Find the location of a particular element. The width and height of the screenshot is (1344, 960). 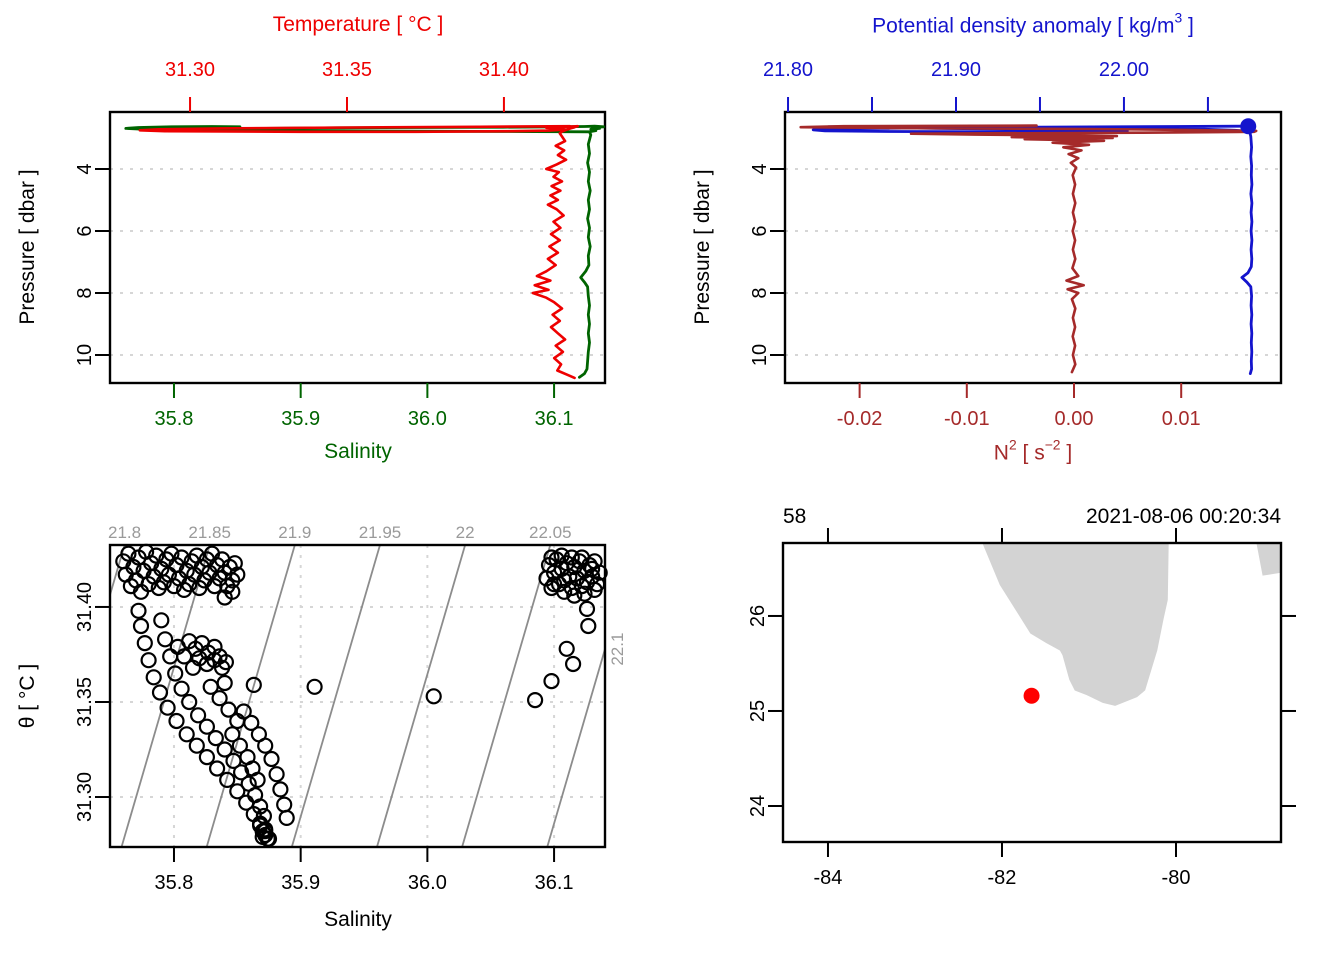

tick-label: 6 is located at coordinates (760, 230).